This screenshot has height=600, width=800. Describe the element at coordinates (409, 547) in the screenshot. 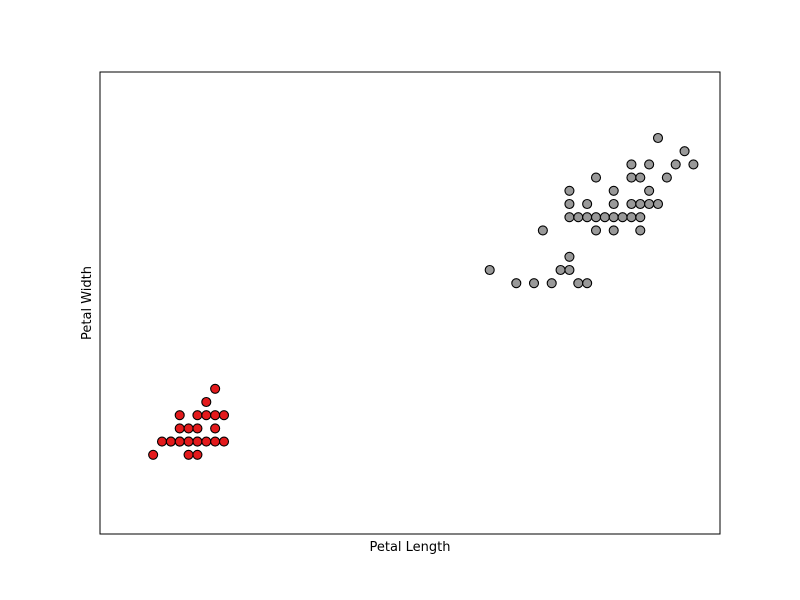

I see `x-axis-label: Petal Length` at that location.